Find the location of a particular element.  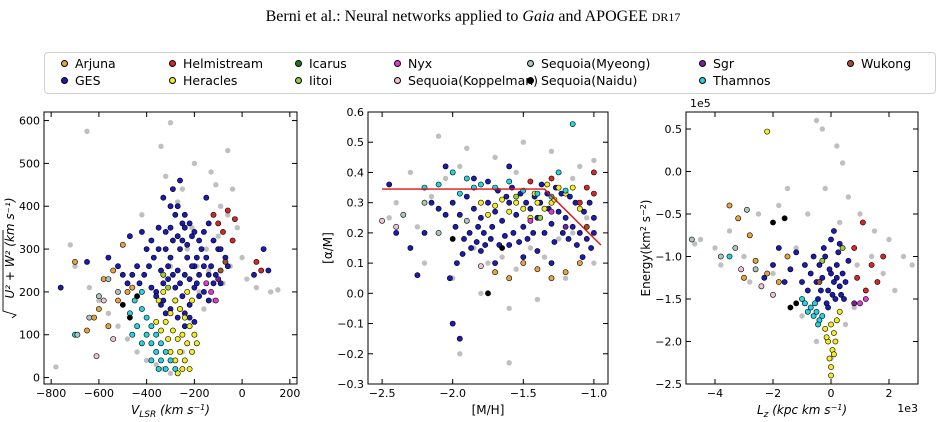

x-tick-label: 0 is located at coordinates (242, 393).